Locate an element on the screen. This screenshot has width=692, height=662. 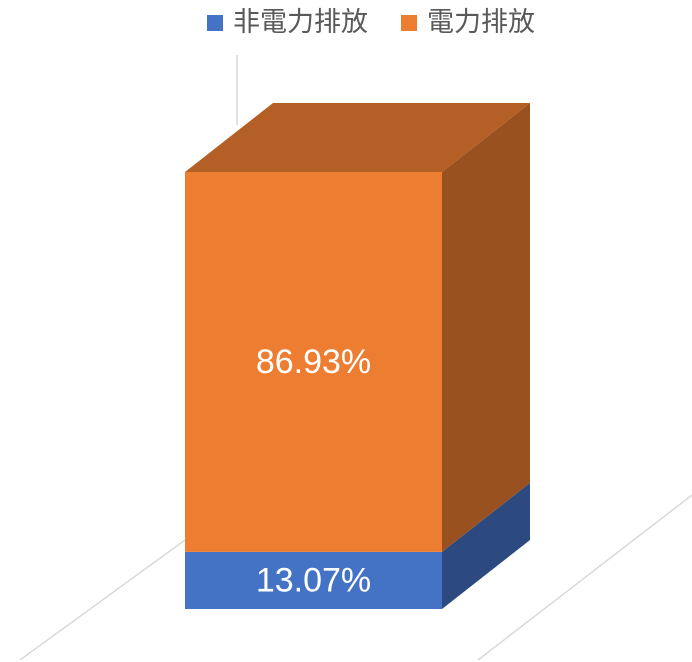
value-label: 86.93% is located at coordinates (313, 362).